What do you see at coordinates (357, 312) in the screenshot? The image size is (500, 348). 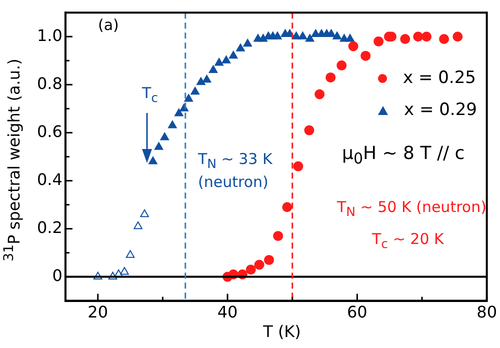 I see `x-tick-label: 60` at bounding box center [357, 312].